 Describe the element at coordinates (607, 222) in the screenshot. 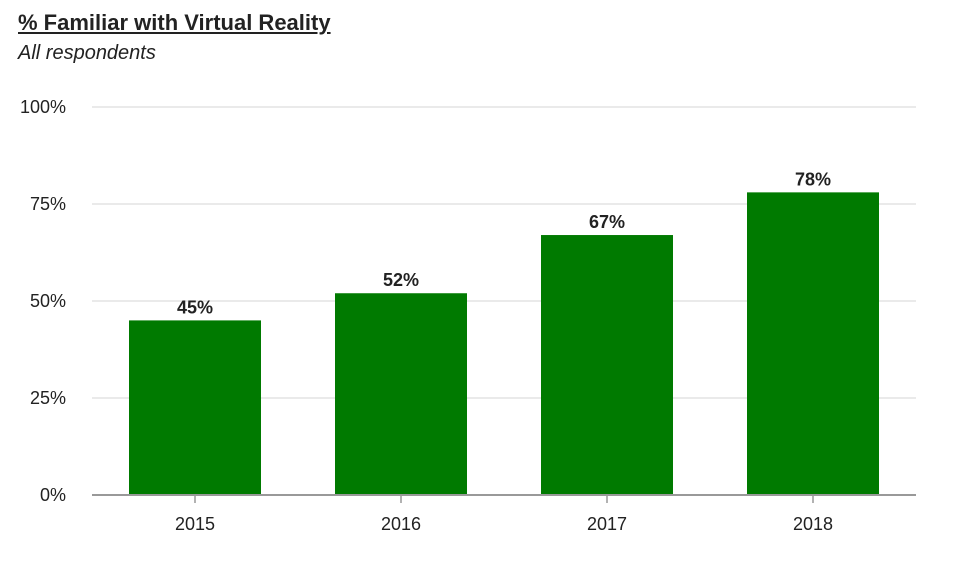

I see `data-label: 67%` at that location.